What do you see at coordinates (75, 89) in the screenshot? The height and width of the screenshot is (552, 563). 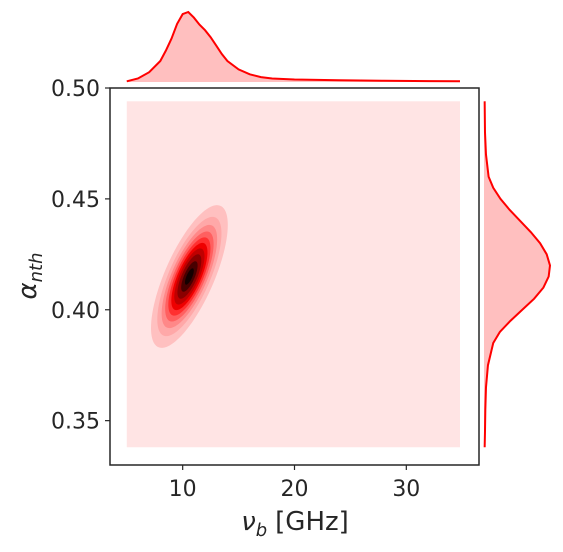 I see `y-tick-label: 0.50` at bounding box center [75, 89].